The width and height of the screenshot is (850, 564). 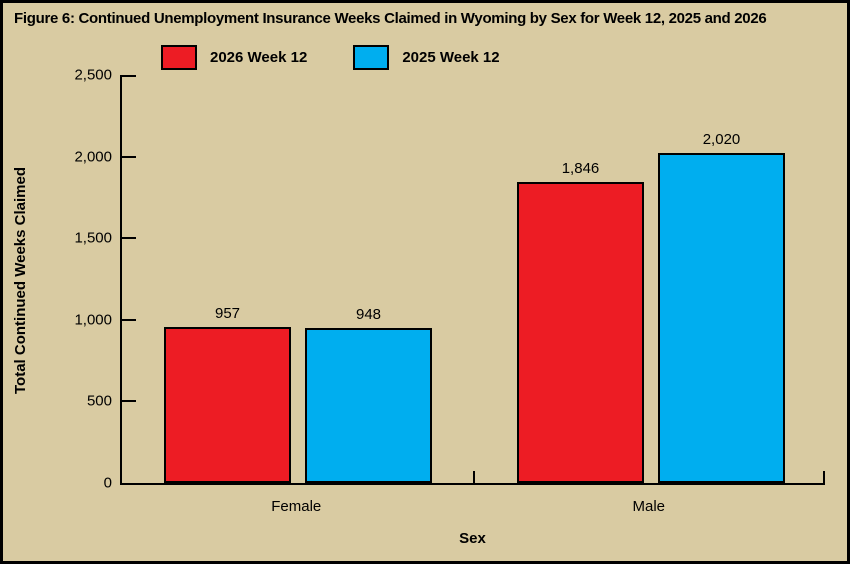 I want to click on bar-value-label: 957, so click(x=227, y=313).